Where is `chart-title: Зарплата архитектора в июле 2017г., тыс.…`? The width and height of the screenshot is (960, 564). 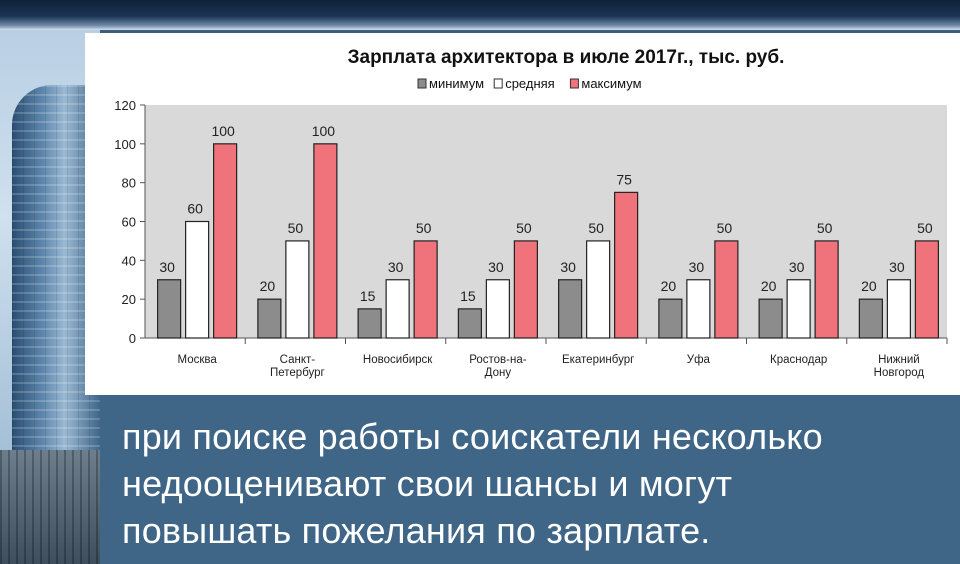
chart-title: Зарплата архитектора в июле 2017г., тыс.… is located at coordinates (566, 57).